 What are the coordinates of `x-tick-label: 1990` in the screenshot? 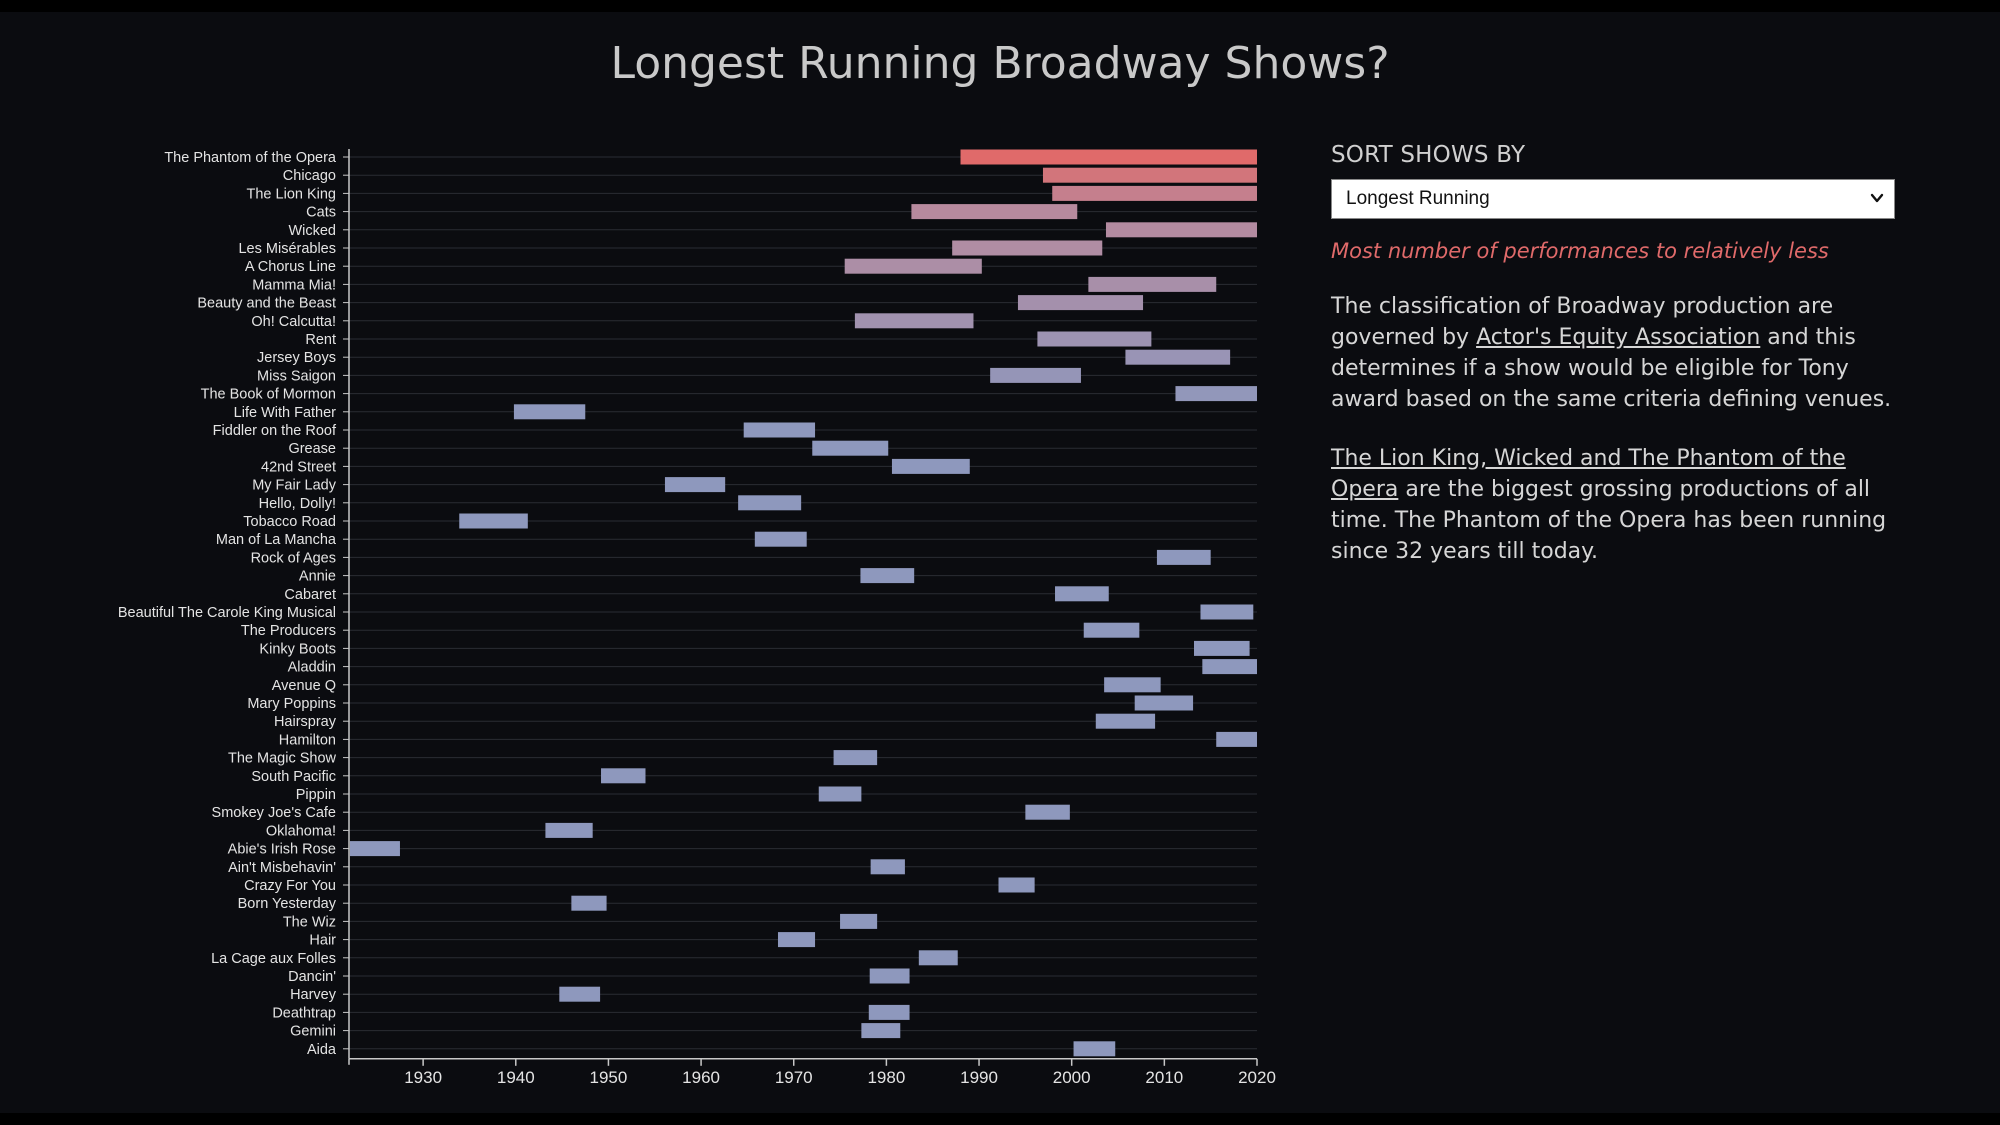 It's located at (979, 1077).